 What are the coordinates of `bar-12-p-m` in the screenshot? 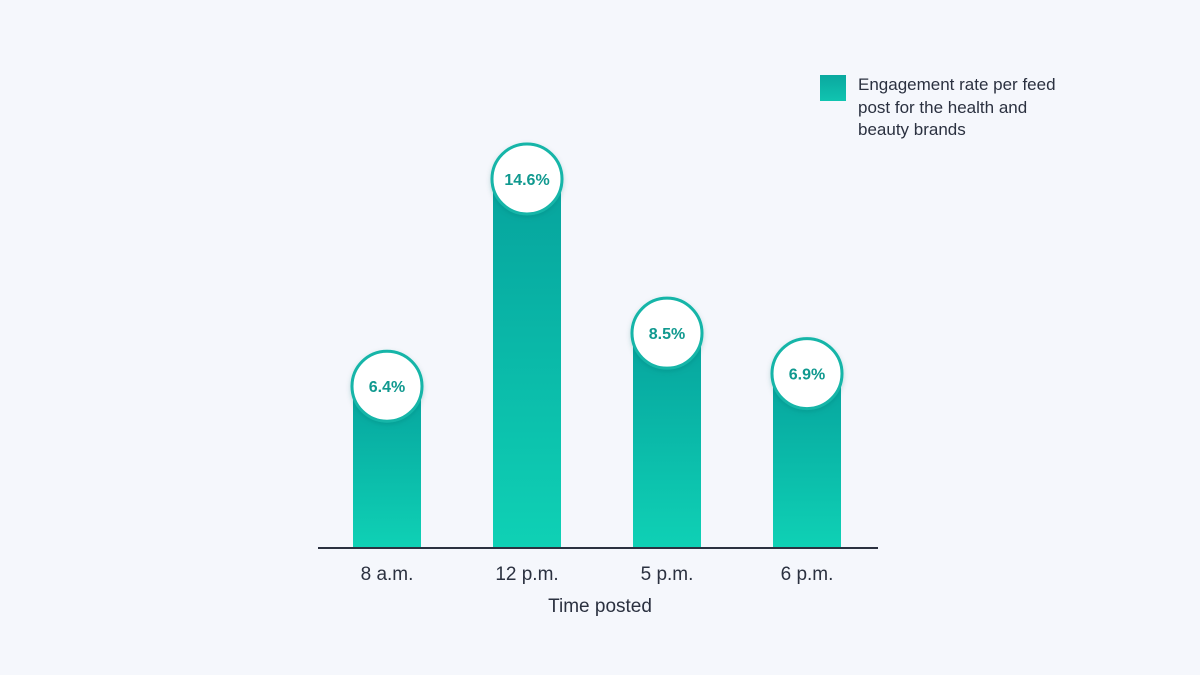 It's located at (527, 363).